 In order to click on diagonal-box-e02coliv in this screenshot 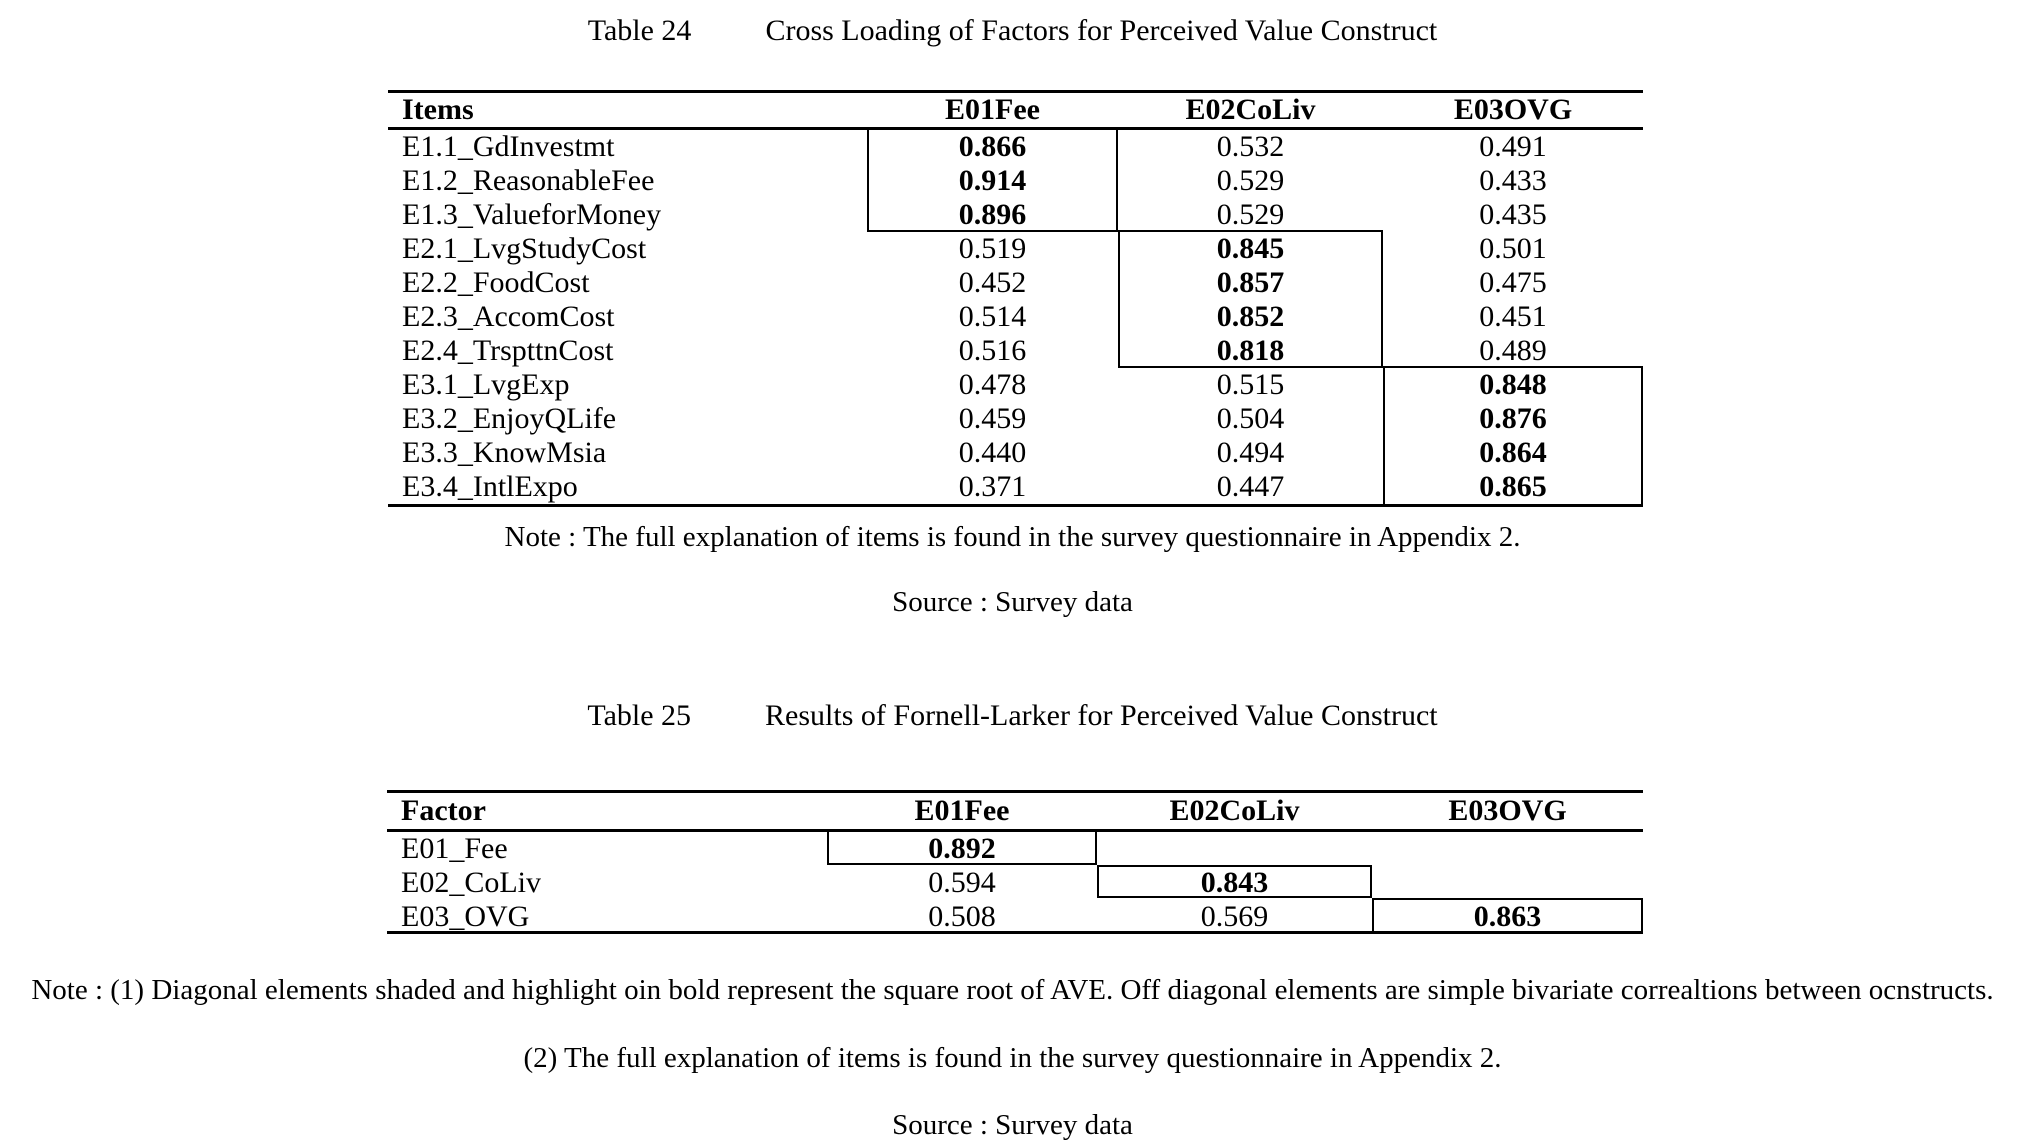, I will do `click(1234, 881)`.